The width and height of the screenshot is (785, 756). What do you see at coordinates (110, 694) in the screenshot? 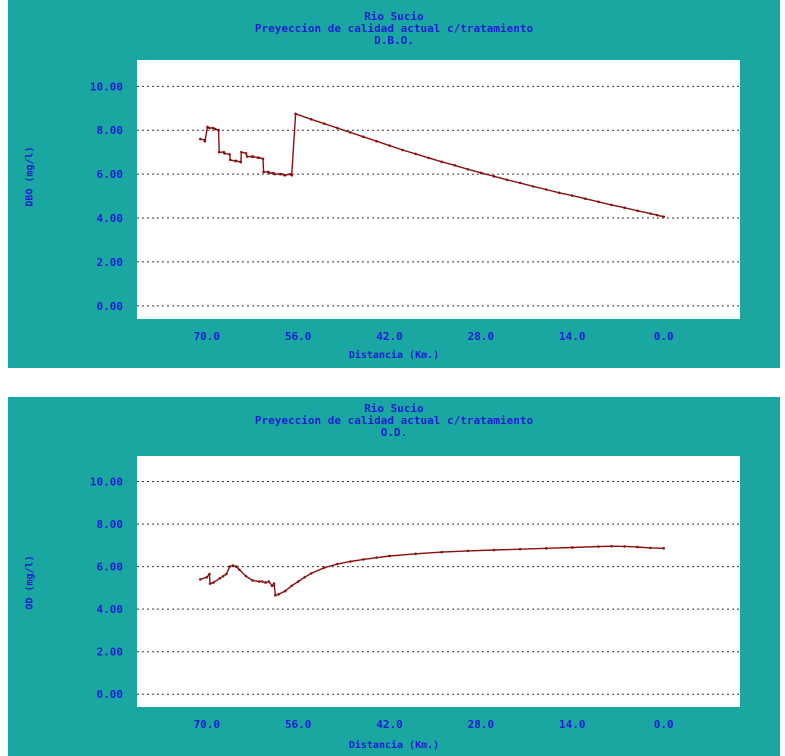
I see `y-tick-label: 0.00` at bounding box center [110, 694].